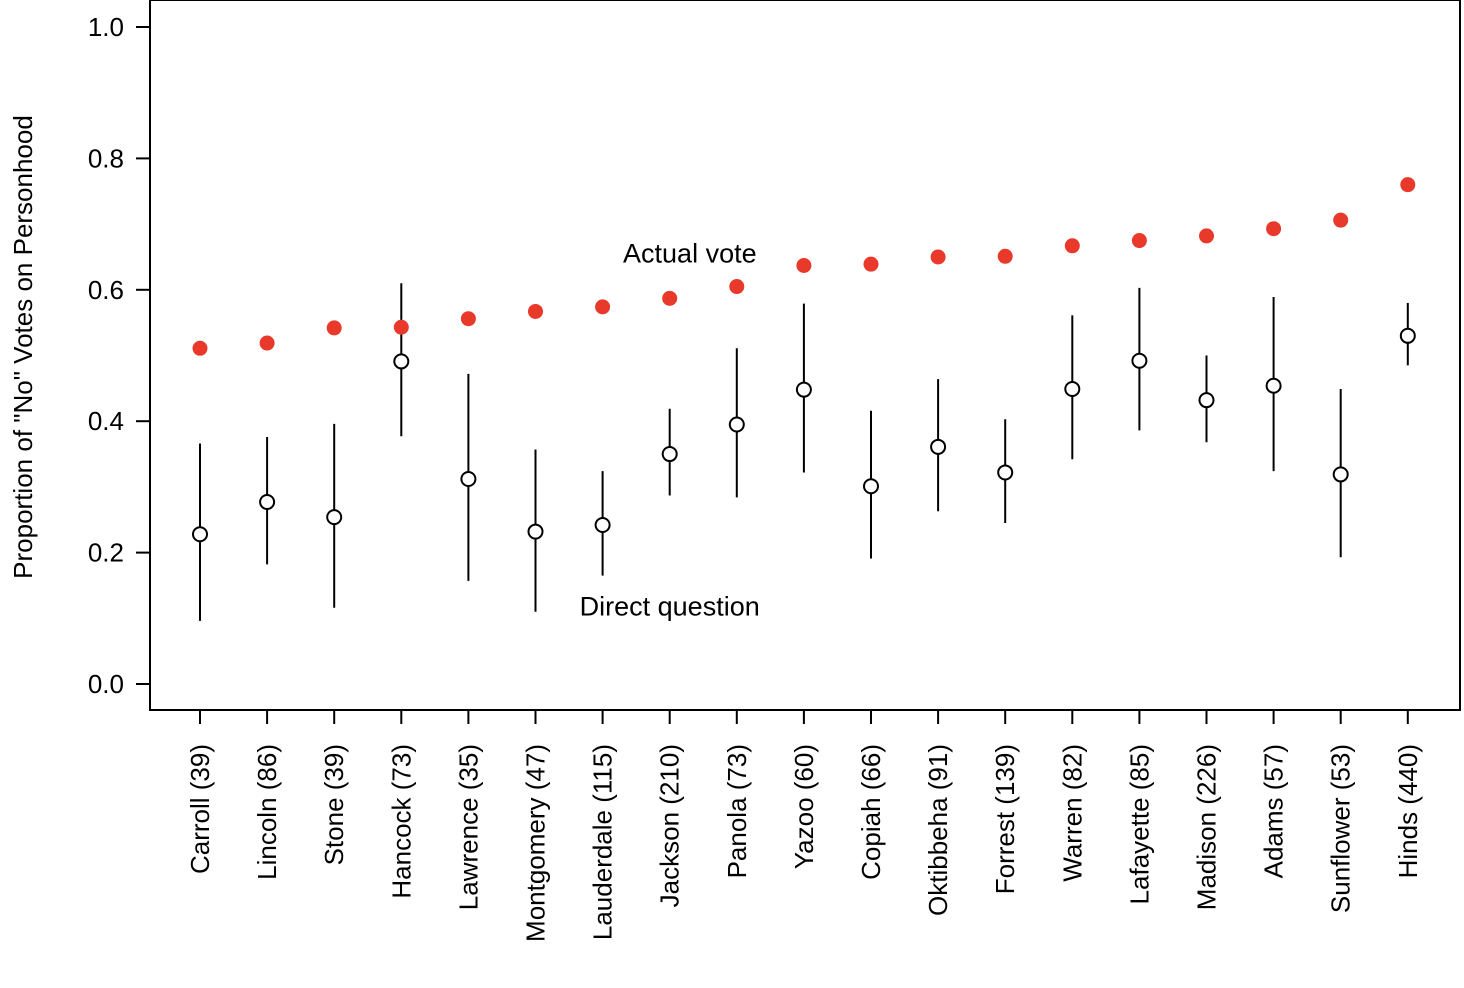 This screenshot has height=988, width=1464. Describe the element at coordinates (267, 812) in the screenshot. I see `x-tick-label: Lincoln (86)` at that location.